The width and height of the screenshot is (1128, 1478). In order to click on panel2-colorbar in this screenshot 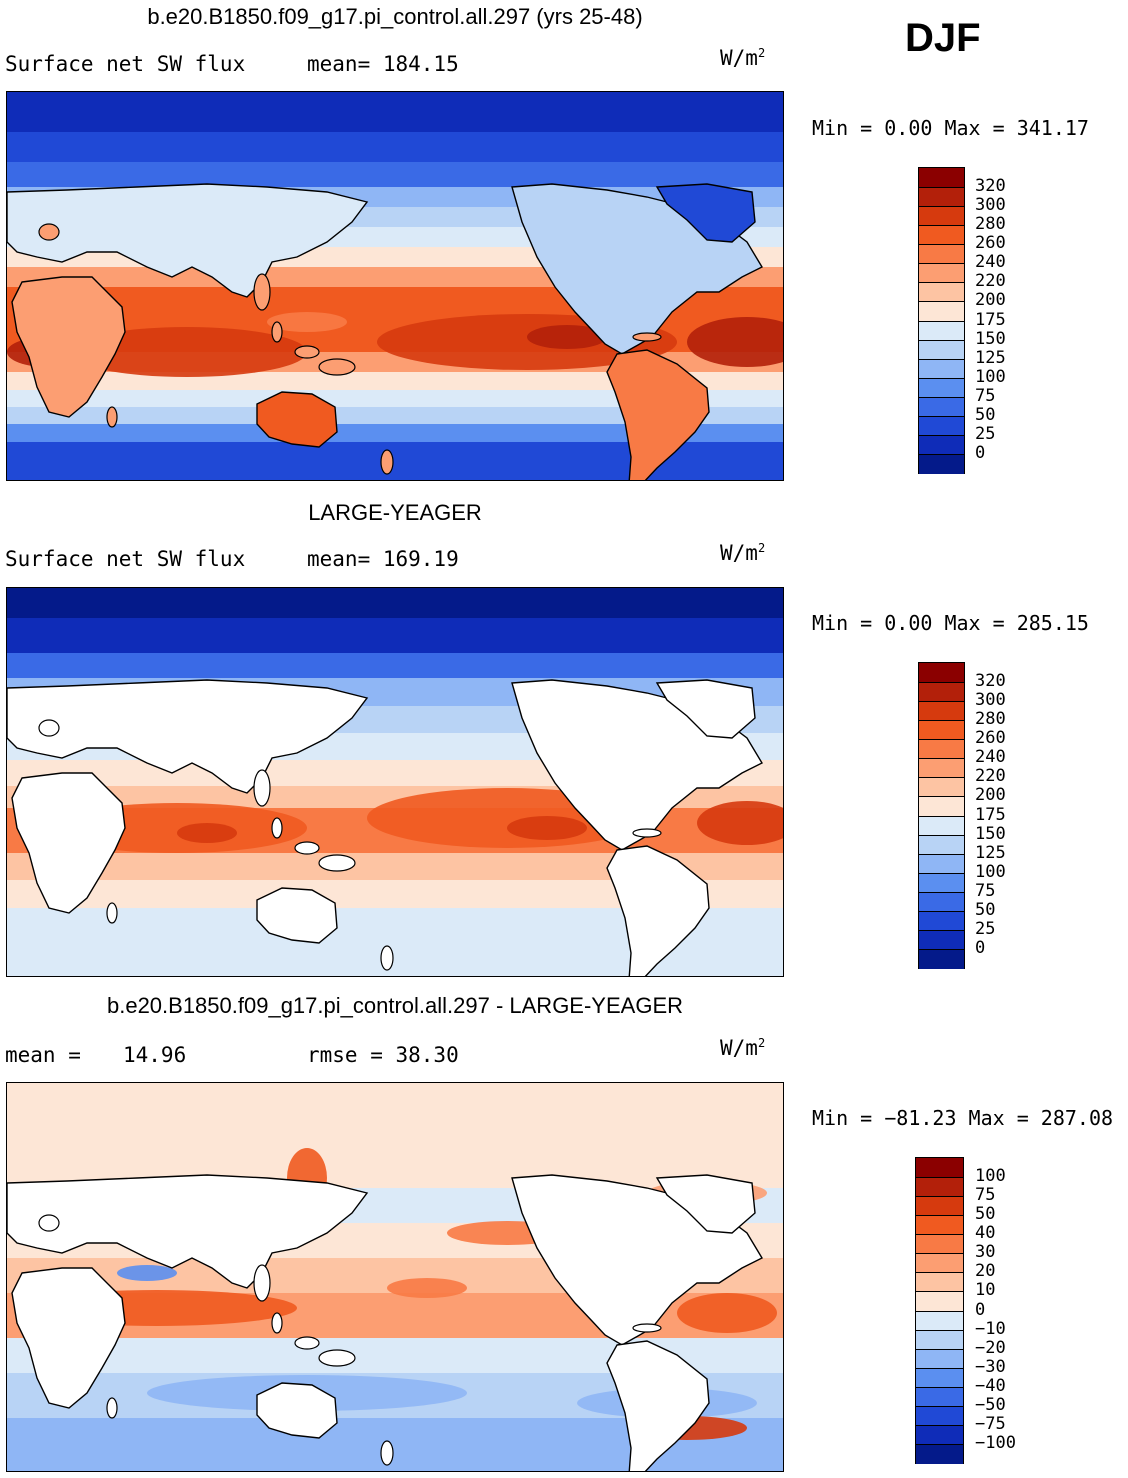, I will do `click(941, 815)`.